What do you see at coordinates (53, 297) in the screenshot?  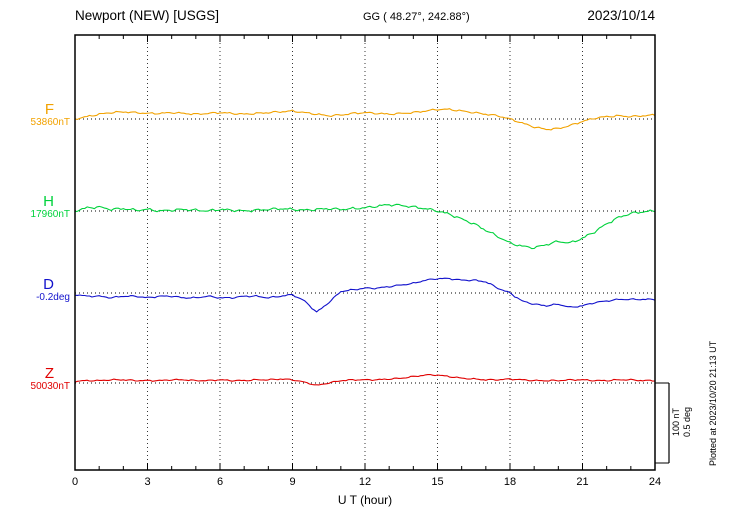 I see `channel-baseline-value: -0.2deg` at bounding box center [53, 297].